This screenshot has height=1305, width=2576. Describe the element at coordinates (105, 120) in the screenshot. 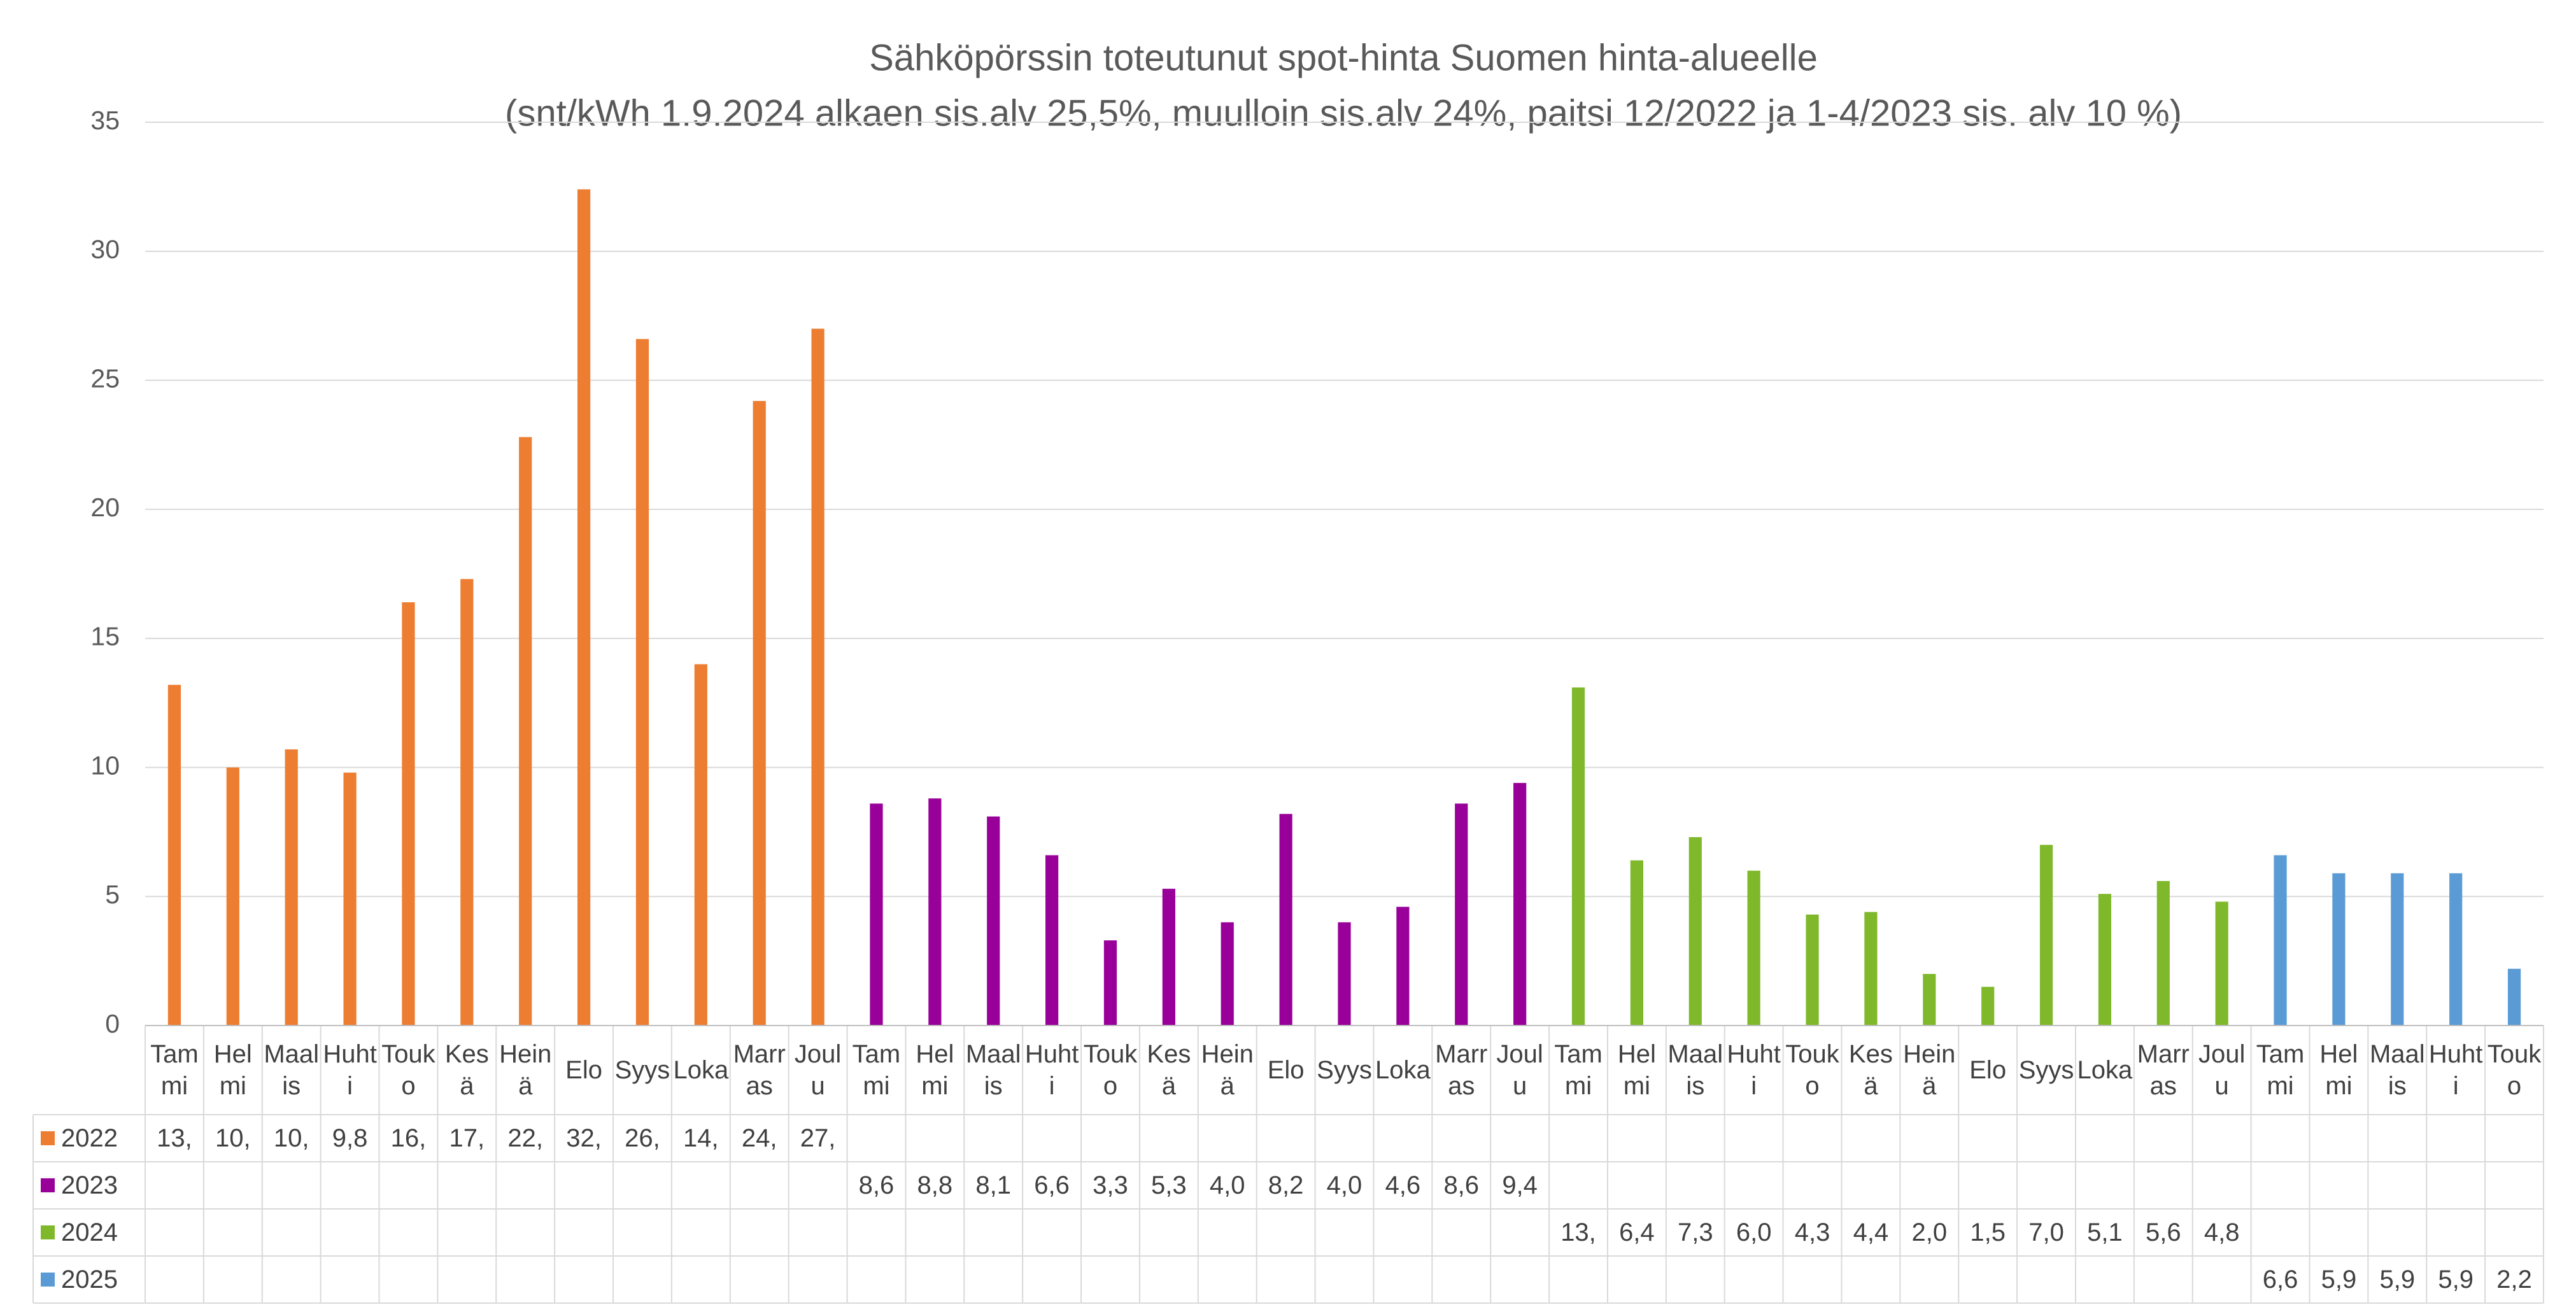

I see `y-tick-label: 35` at that location.